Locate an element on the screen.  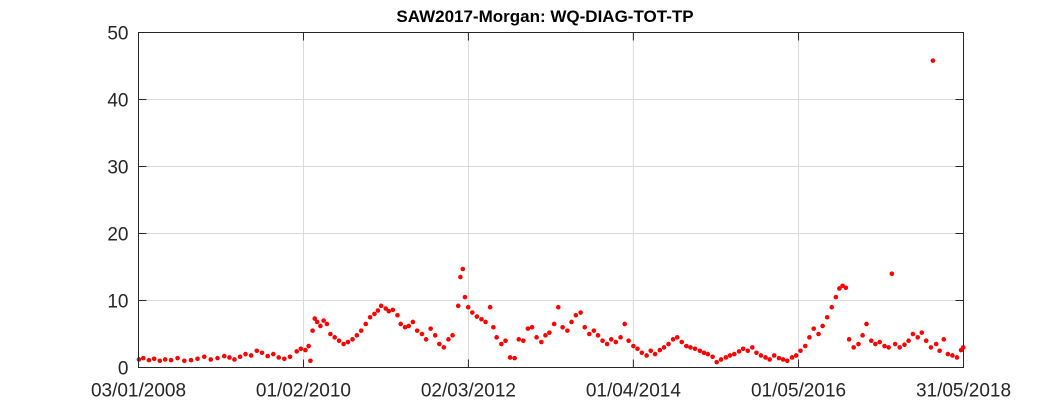
x-tick-label: 01/04/2014 is located at coordinates (634, 391).